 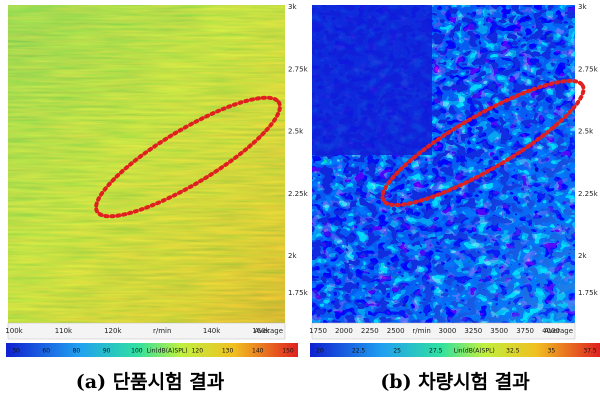 I want to click on colorbar-label: 32.5, so click(x=513, y=351).